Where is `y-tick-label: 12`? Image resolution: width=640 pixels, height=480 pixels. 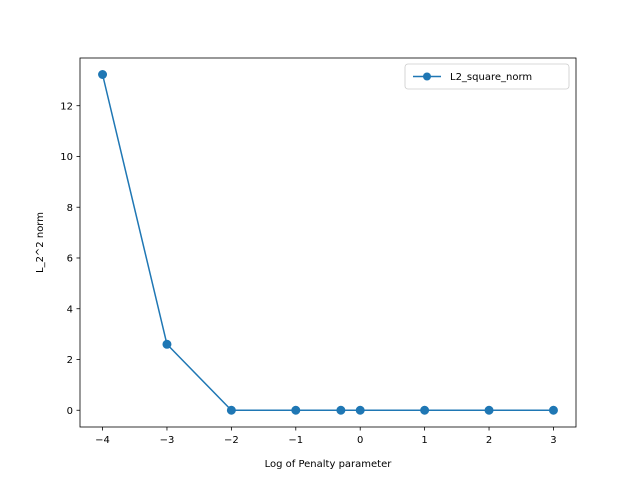 y-tick-label: 12 is located at coordinates (66, 106).